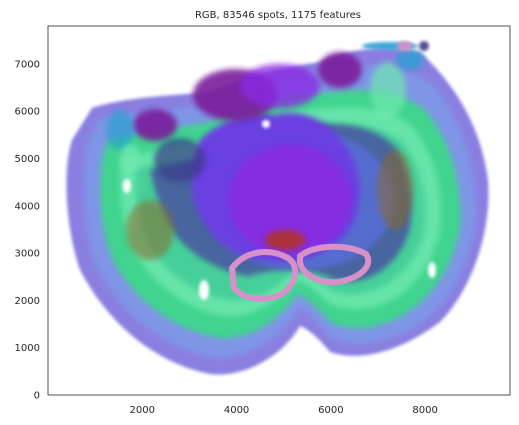 The height and width of the screenshot is (425, 519). Describe the element at coordinates (130, 160) in the screenshot. I see `mint-patch-left` at that location.